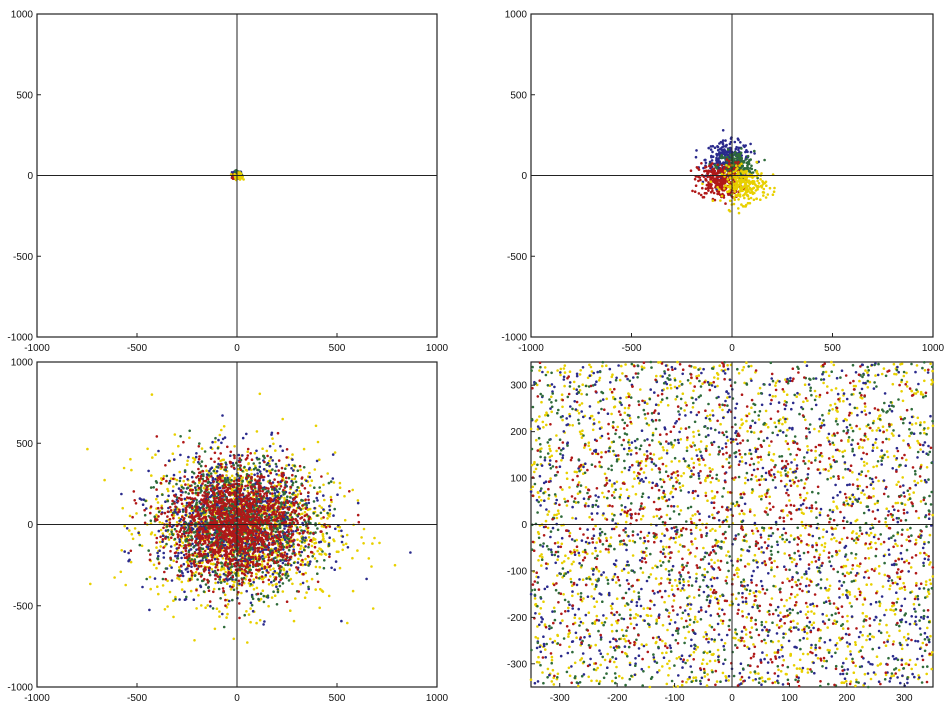 The height and width of the screenshot is (715, 950). I want to click on x-tick-label: -1000, so click(37, 348).